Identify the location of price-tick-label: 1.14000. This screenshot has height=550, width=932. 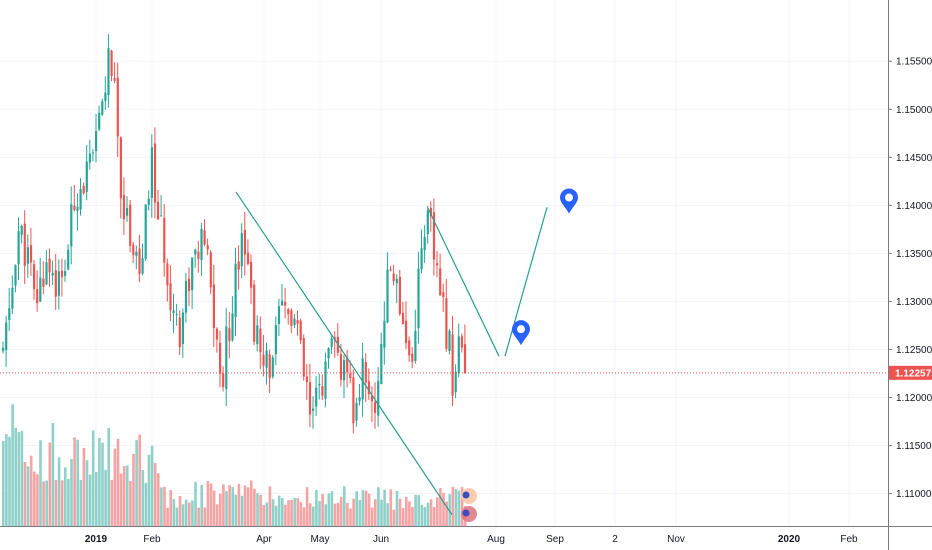
(914, 206).